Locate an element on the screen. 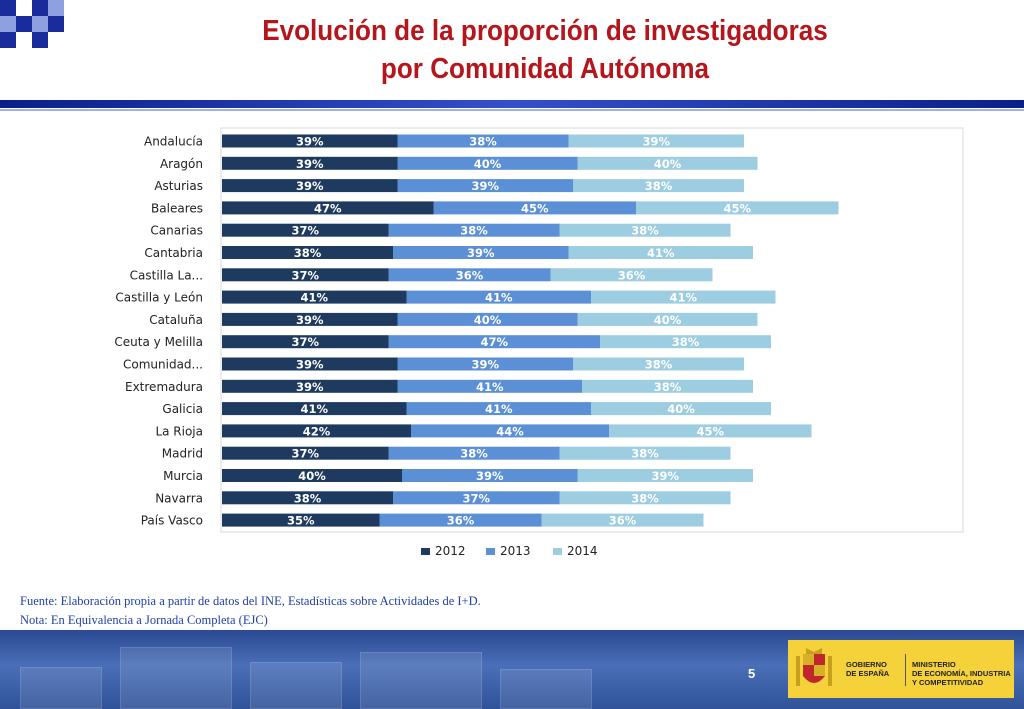 The image size is (1024, 709). gov-line-1: GOBIERNO is located at coordinates (866, 664).